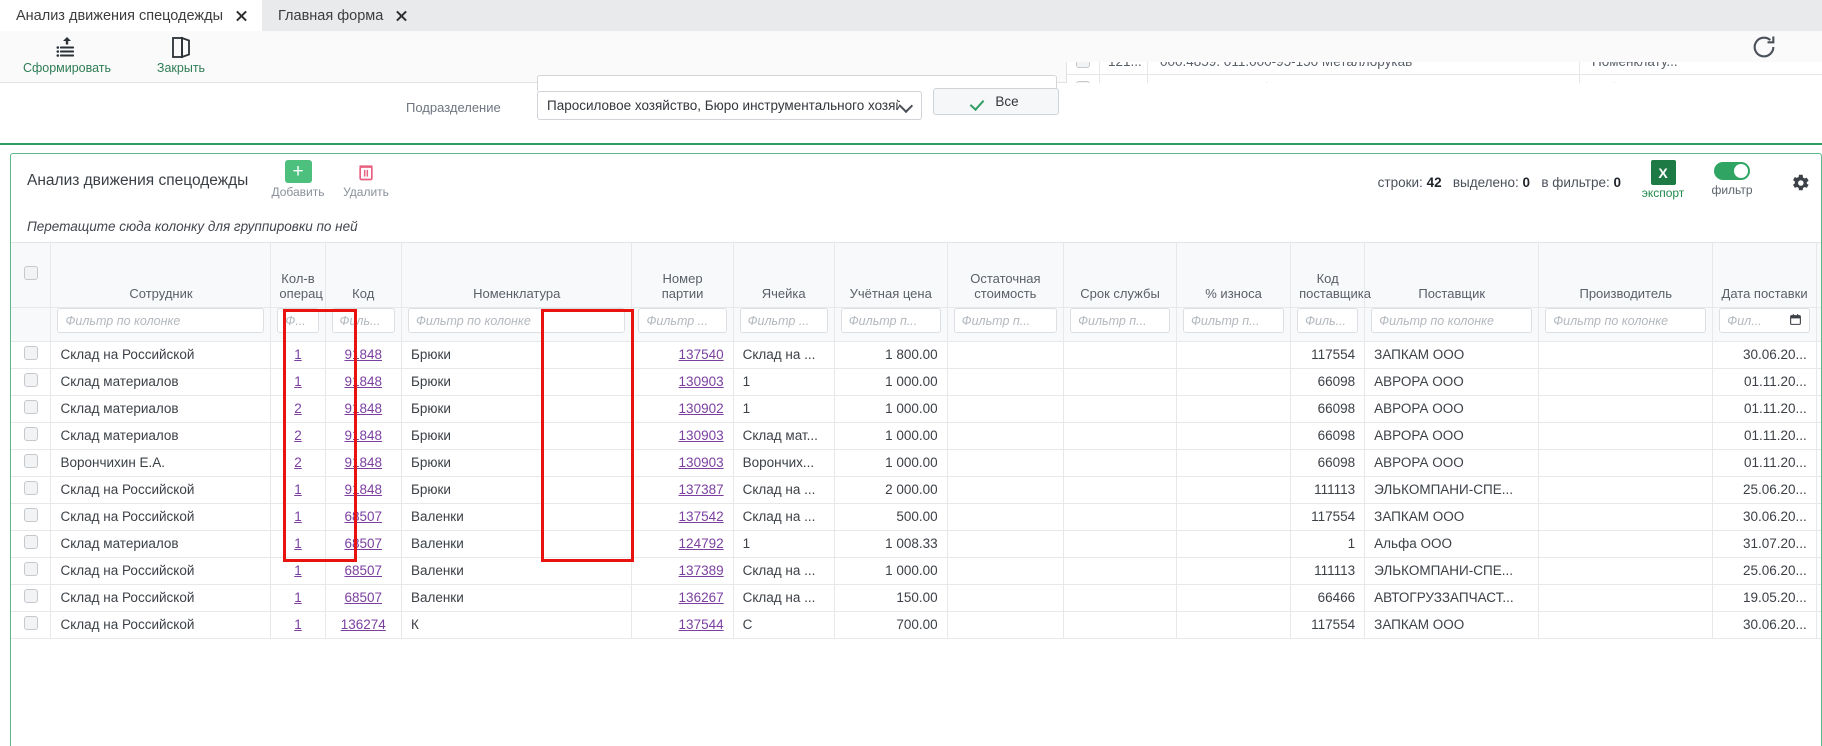 Image resolution: width=1822 pixels, height=746 pixels. Describe the element at coordinates (784, 275) in the screenshot. I see `column-header-5: Ячейка` at that location.